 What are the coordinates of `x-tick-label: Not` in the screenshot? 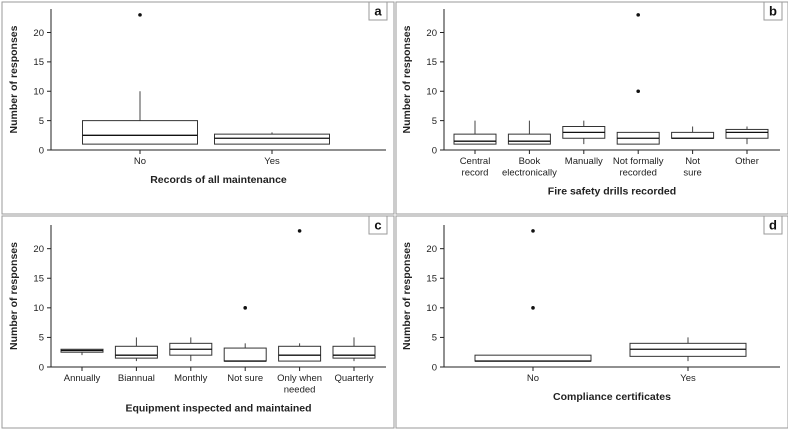 It's located at (692, 161).